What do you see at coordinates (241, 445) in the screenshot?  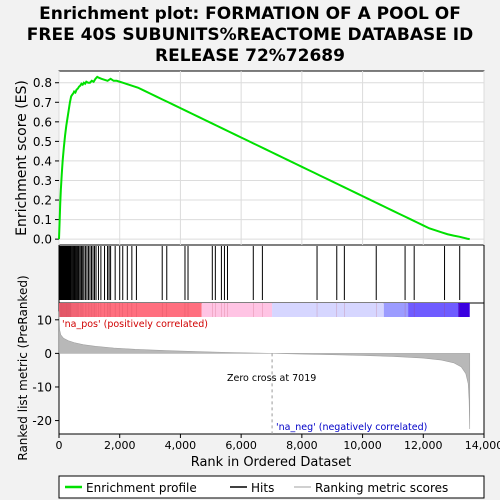 I see `x-tick-label: 6,000` at bounding box center [241, 445].